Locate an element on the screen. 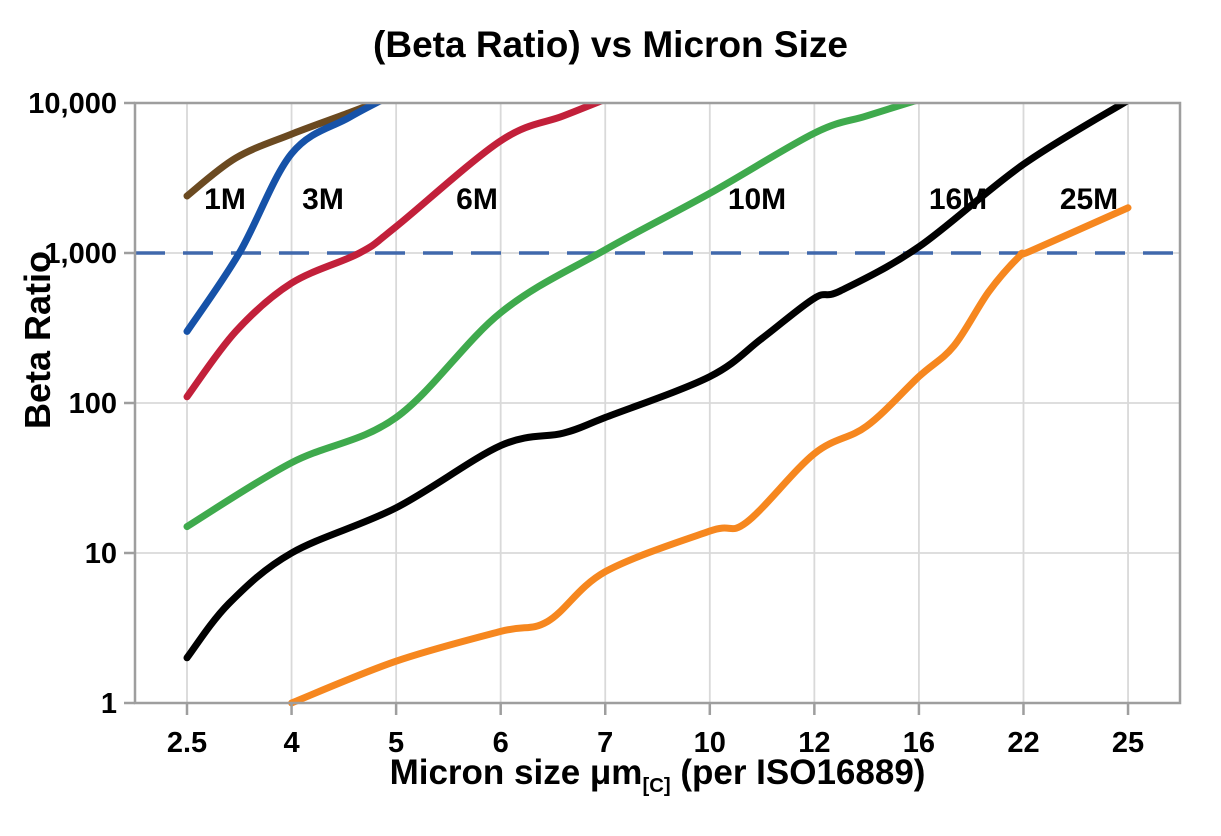 This screenshot has width=1221, height=836. x-axis-title-subscript: [C] is located at coordinates (656, 786).